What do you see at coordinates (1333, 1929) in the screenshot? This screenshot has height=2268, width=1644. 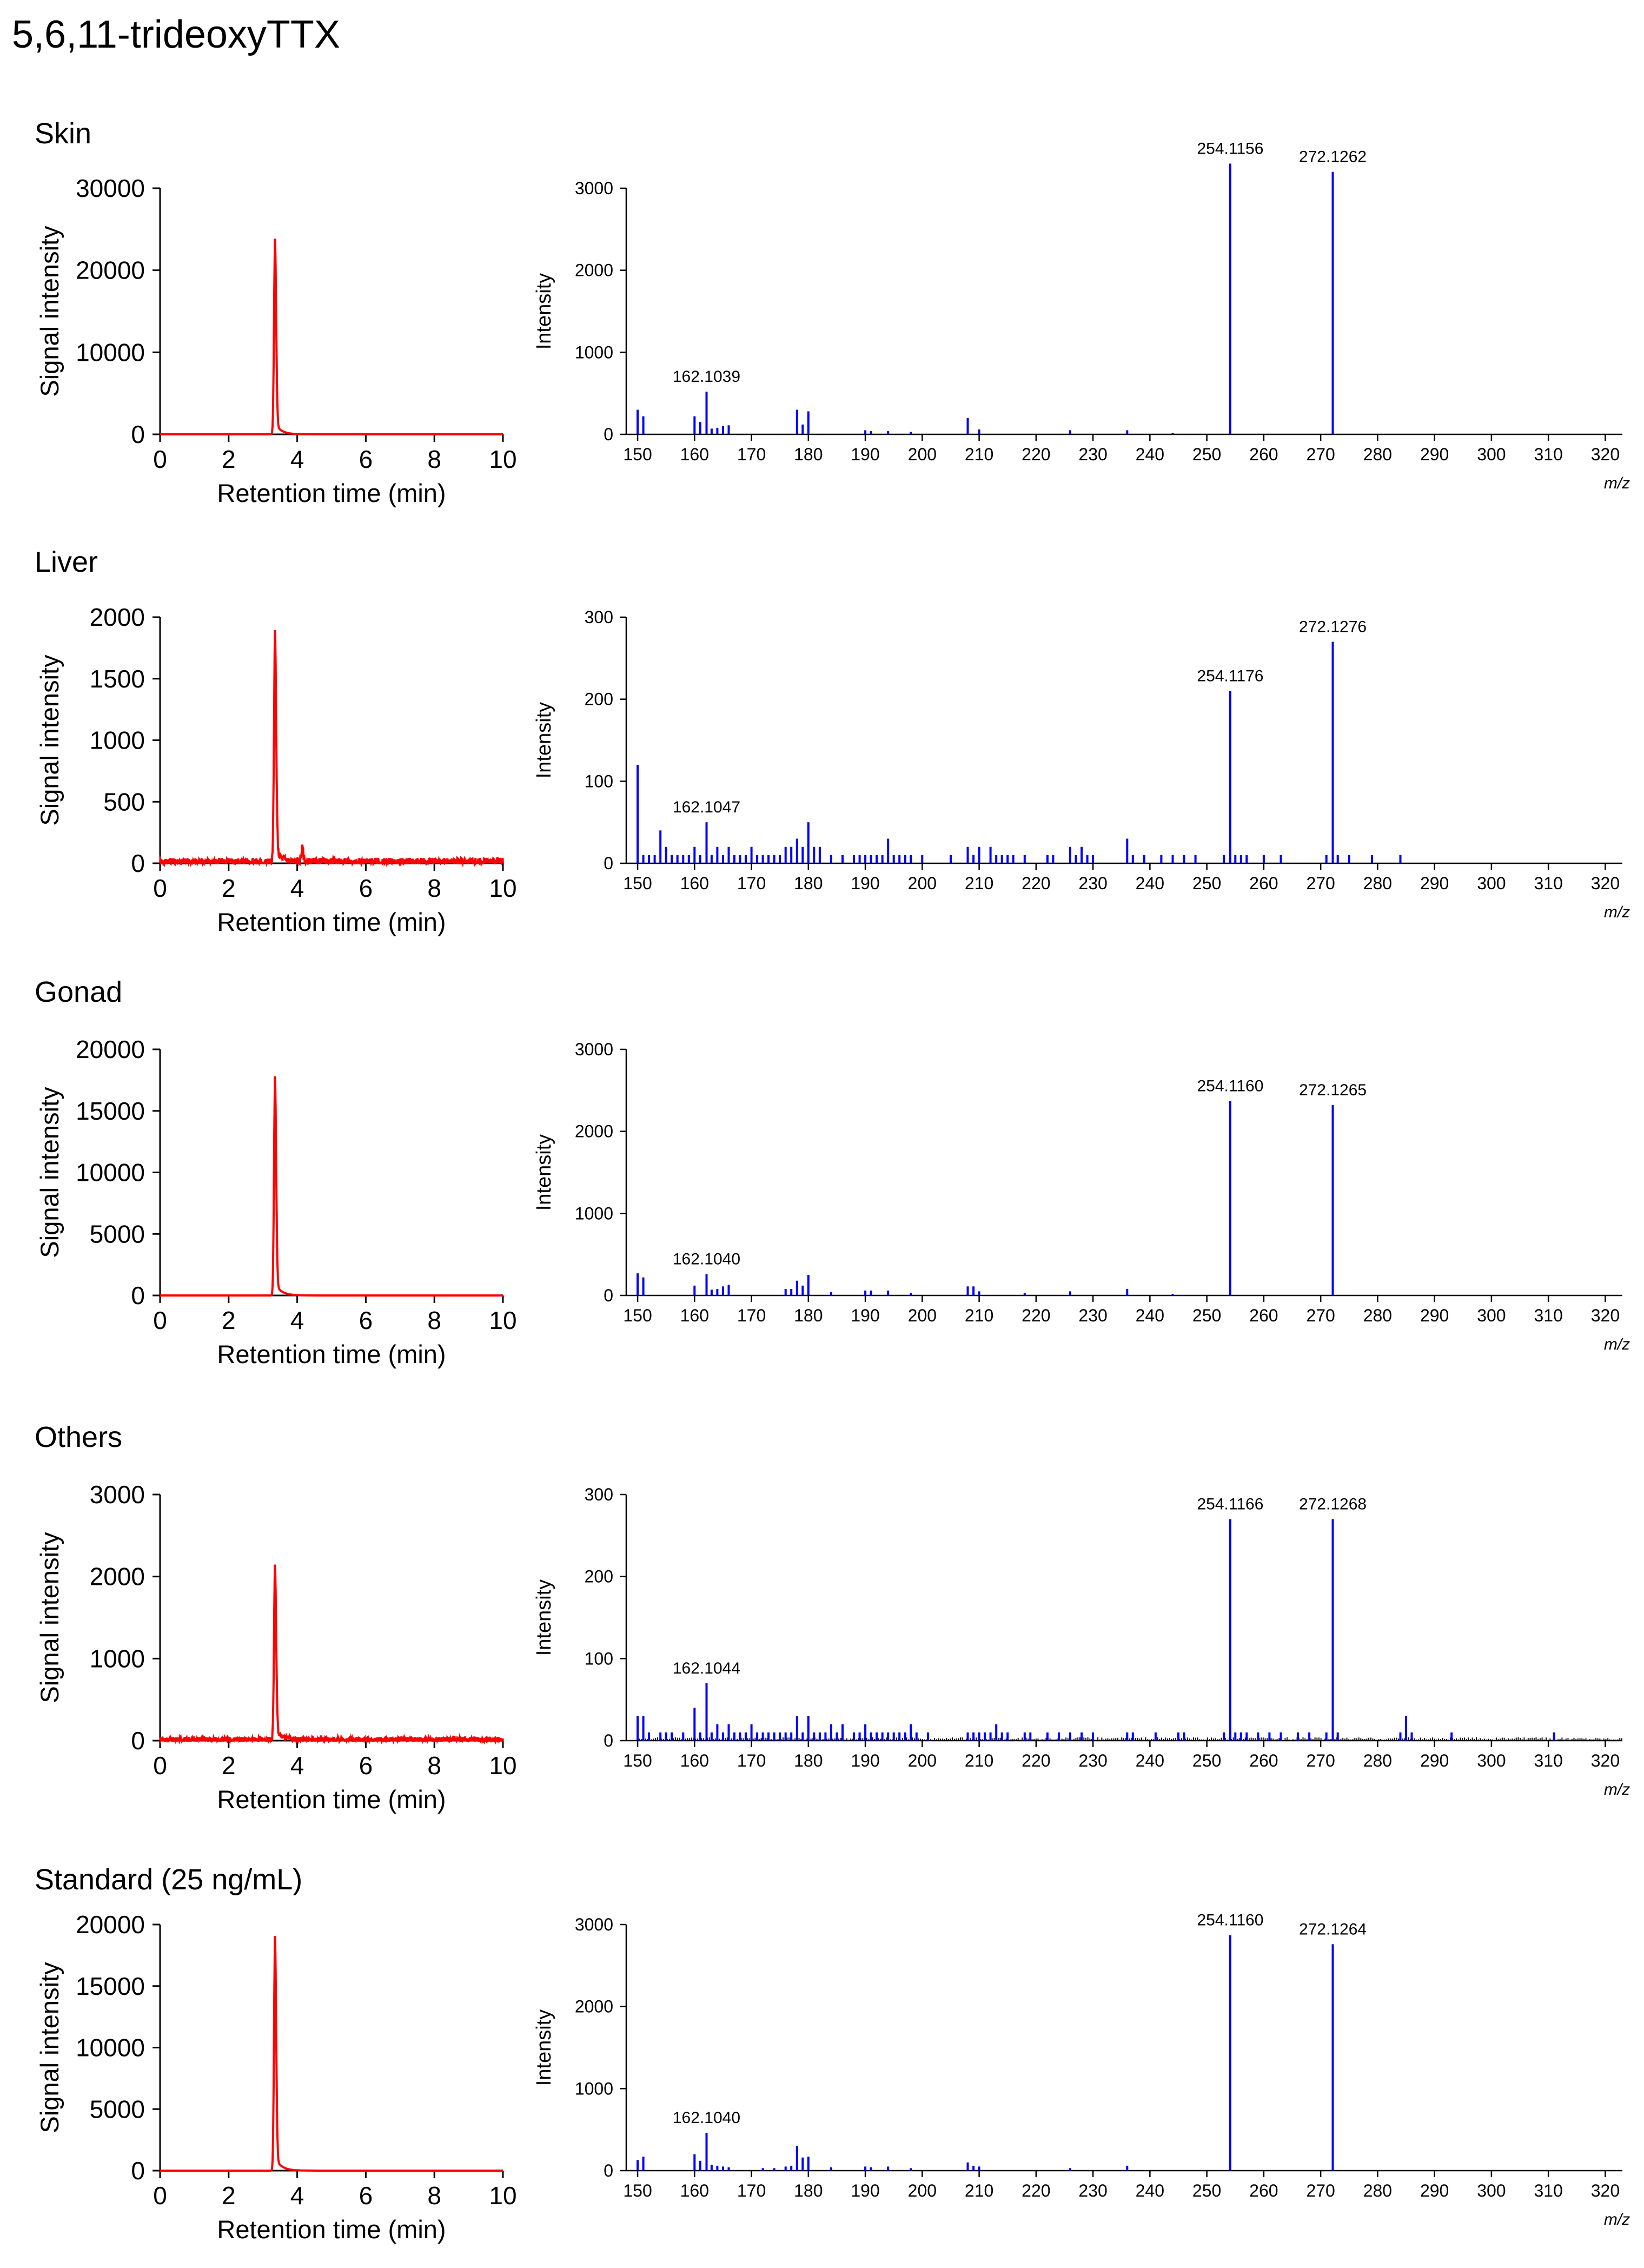 I see `peak-label: 272.1264` at bounding box center [1333, 1929].